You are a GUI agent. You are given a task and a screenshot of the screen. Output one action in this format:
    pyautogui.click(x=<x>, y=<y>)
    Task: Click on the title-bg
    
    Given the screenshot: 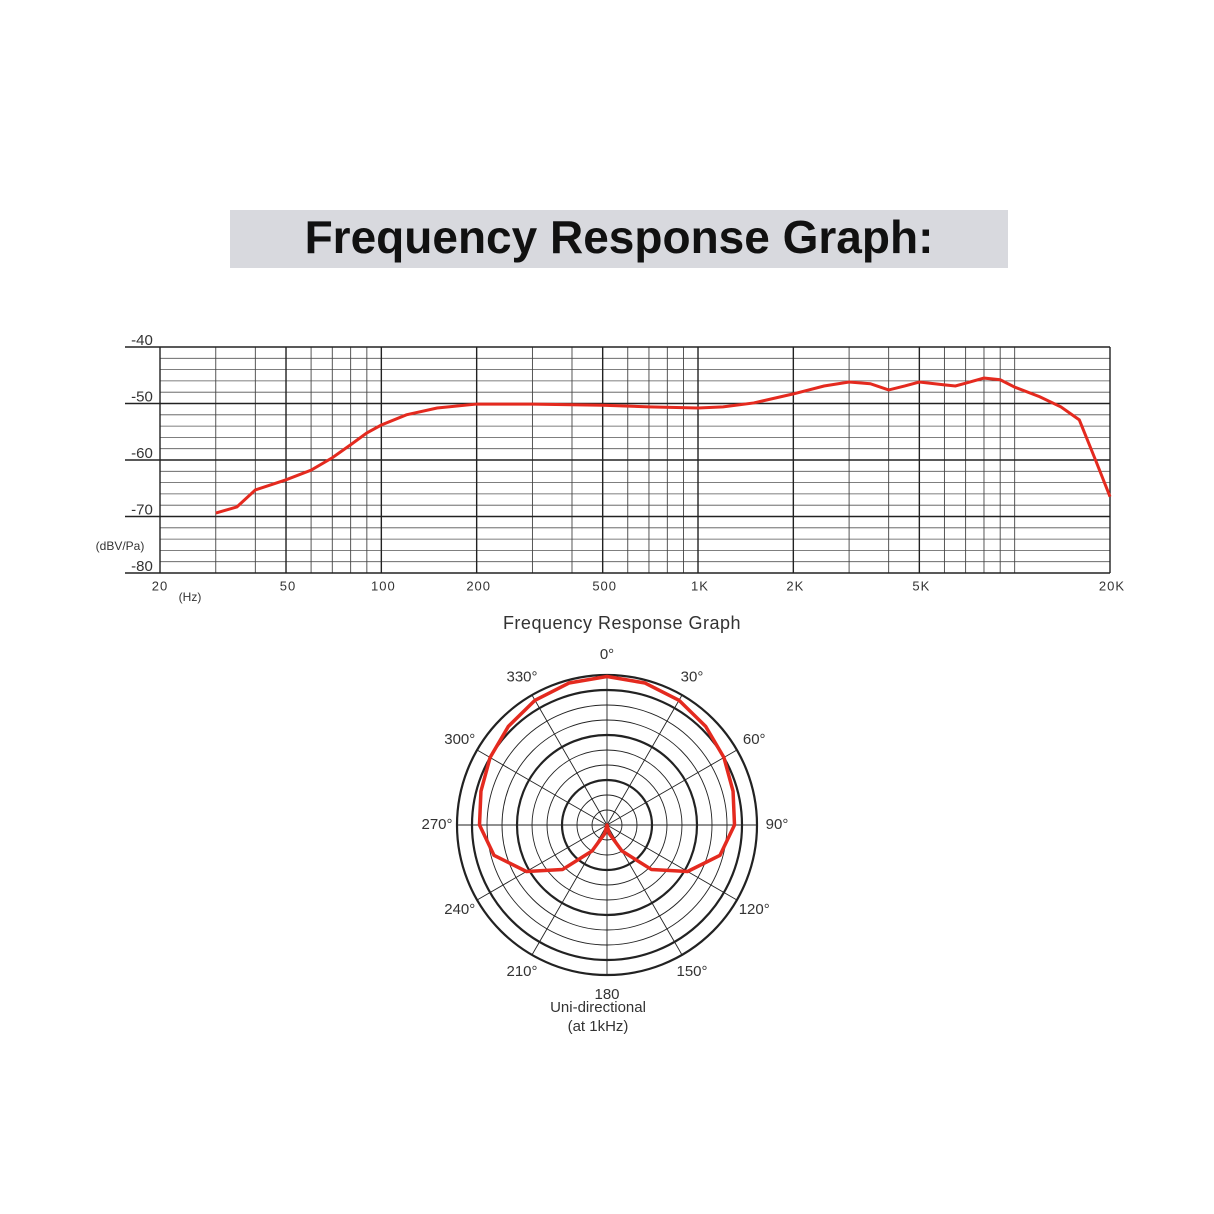 What is the action you would take?
    pyautogui.click(x=619, y=239)
    